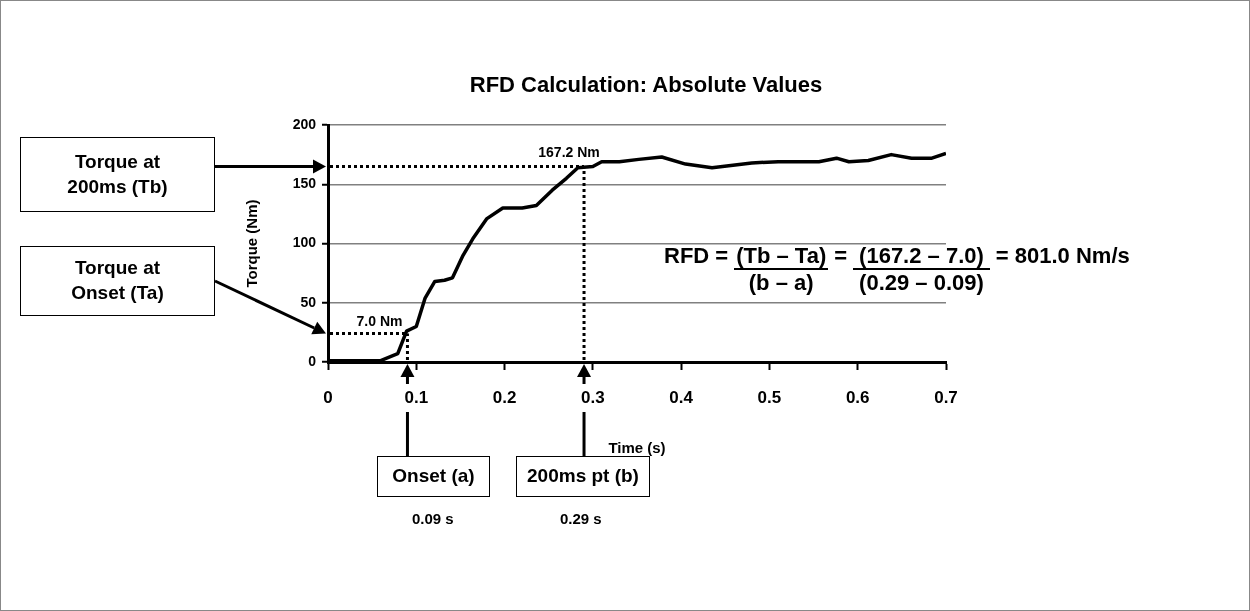  I want to click on text: 0.29 s, so click(581, 518).